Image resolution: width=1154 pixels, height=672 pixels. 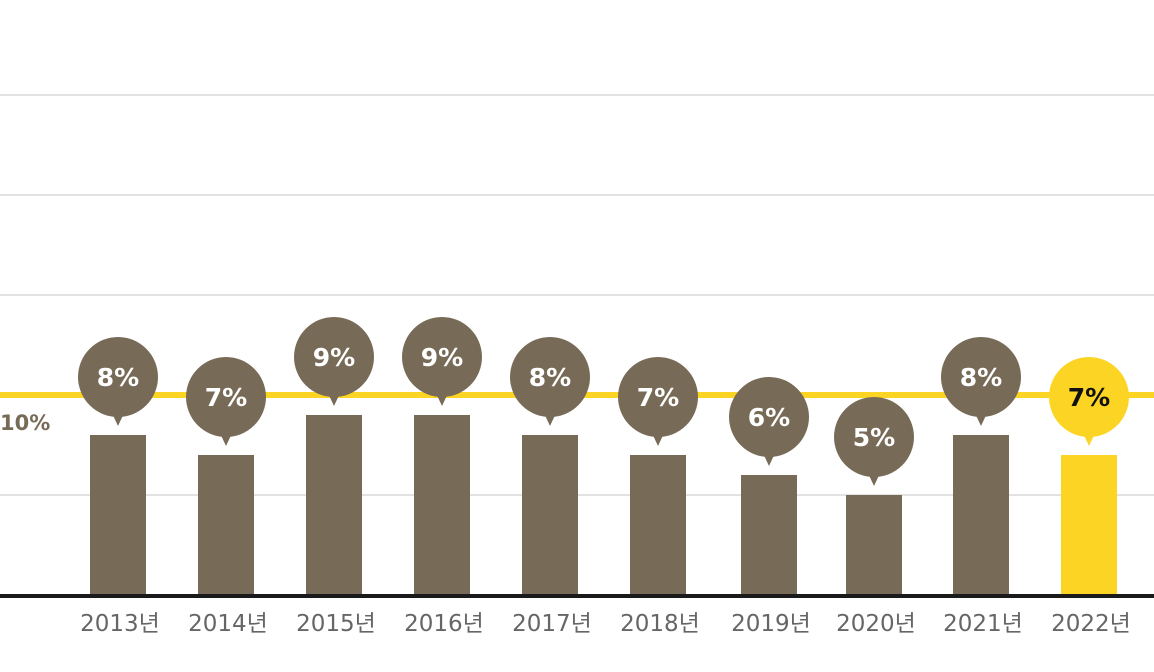 I want to click on bar-2022년, so click(x=1089, y=525).